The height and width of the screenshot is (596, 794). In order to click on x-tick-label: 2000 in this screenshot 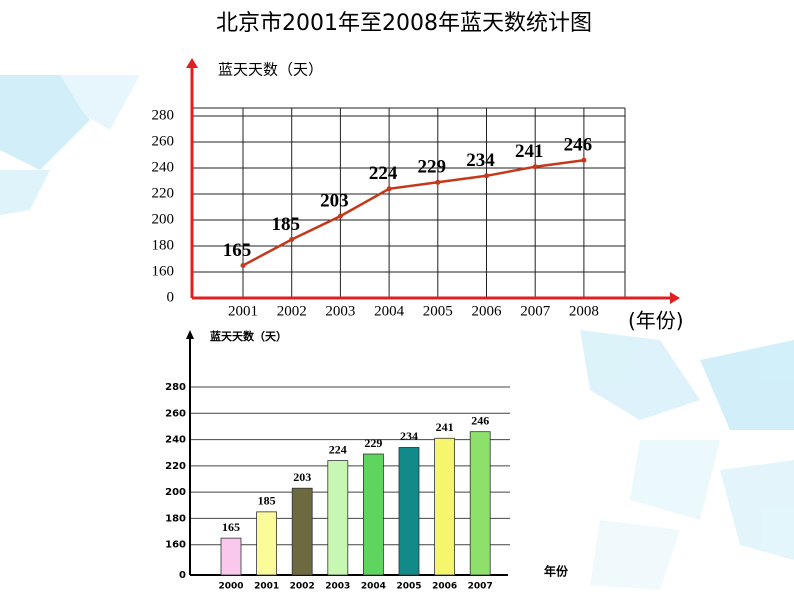, I will do `click(230, 587)`.